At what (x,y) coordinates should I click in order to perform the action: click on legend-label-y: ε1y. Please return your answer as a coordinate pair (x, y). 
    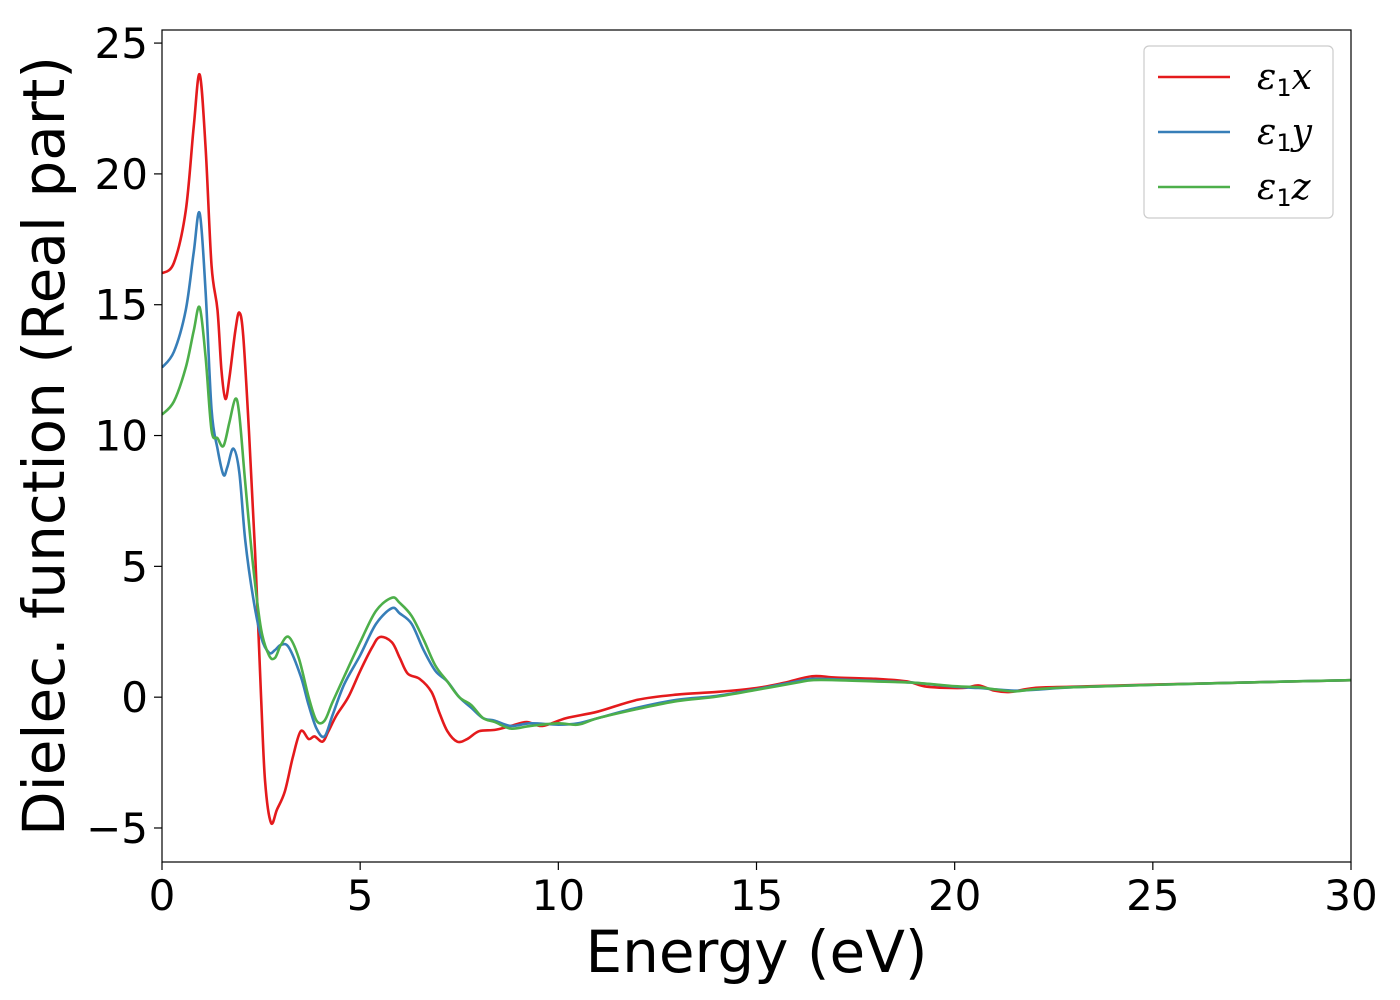
    Looking at the image, I should click on (1285, 134).